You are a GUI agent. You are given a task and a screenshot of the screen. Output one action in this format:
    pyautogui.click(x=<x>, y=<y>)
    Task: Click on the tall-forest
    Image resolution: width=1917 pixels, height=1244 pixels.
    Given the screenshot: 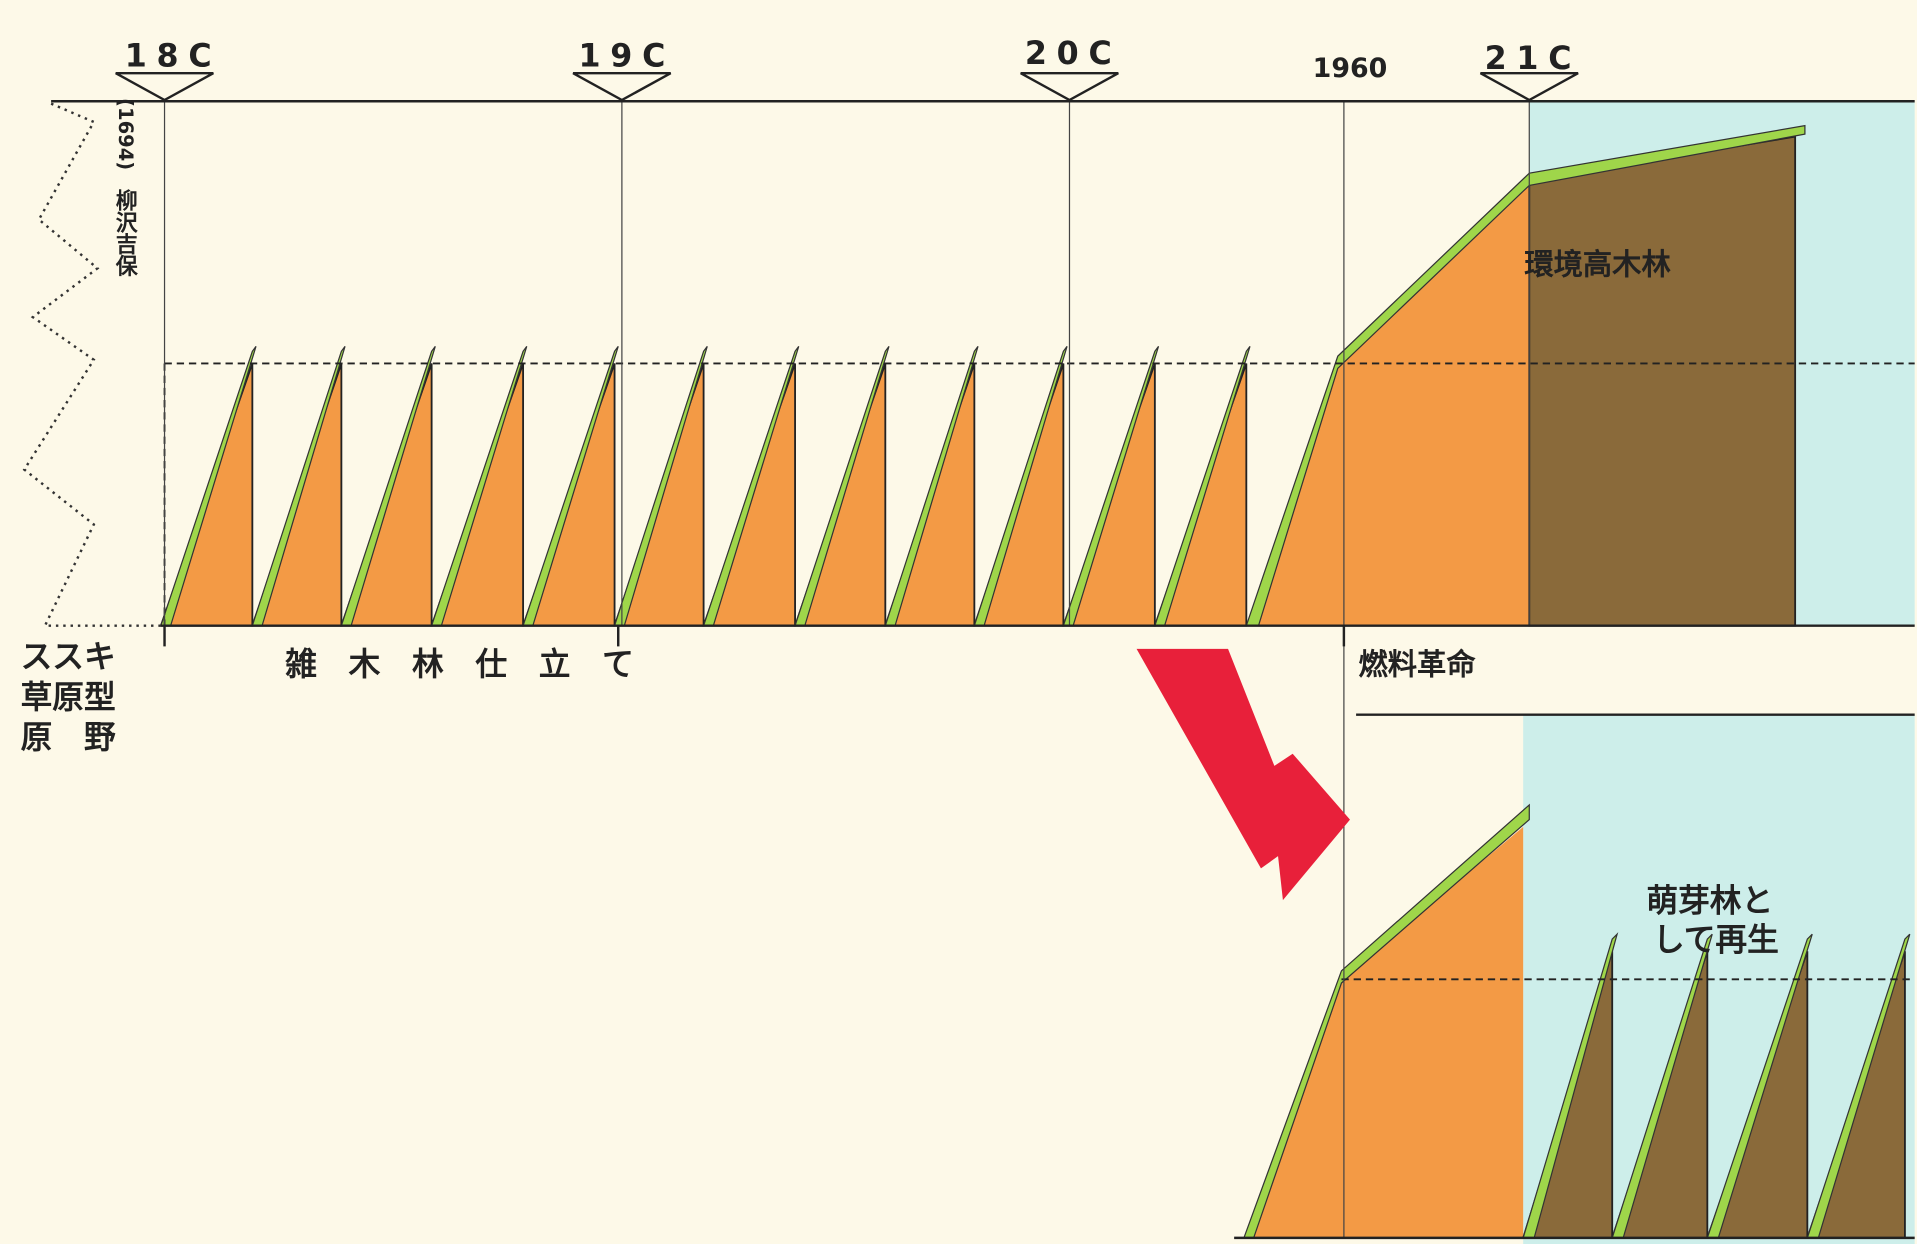 What is the action you would take?
    pyautogui.click(x=1662, y=381)
    